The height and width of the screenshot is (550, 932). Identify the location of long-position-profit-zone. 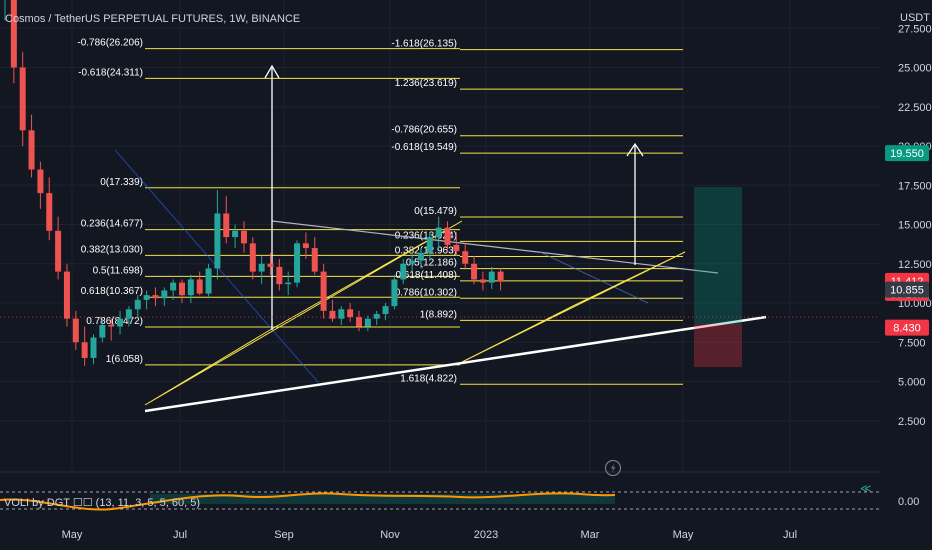
(718, 255).